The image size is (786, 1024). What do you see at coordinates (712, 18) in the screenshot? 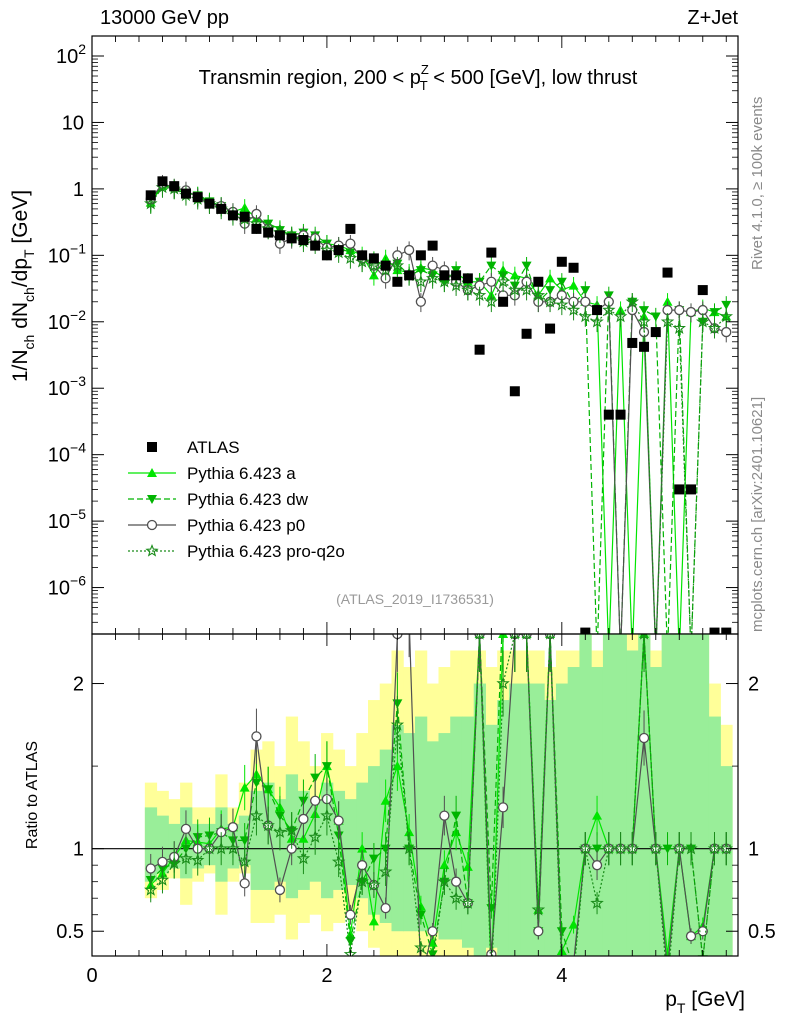
I see `process-label: Z+Jet` at bounding box center [712, 18].